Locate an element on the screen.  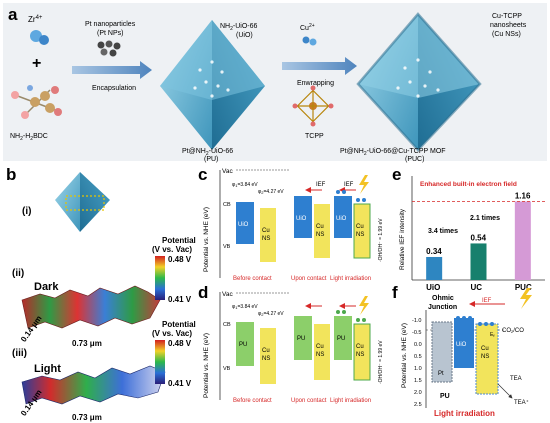
panel-e-title: Enhanced built-in electron field is located at coordinates (468, 184).